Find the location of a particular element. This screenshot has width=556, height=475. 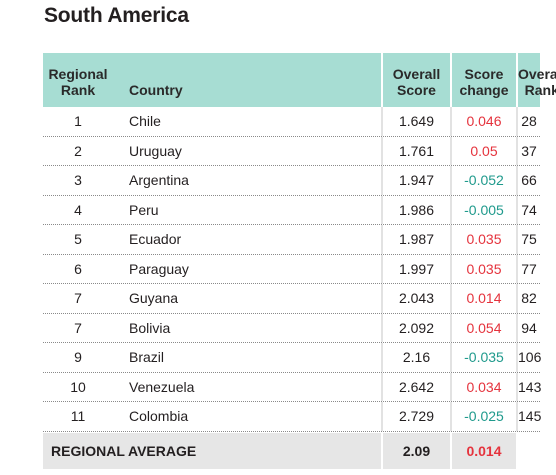

country-cell: Venezuela is located at coordinates (162, 386).